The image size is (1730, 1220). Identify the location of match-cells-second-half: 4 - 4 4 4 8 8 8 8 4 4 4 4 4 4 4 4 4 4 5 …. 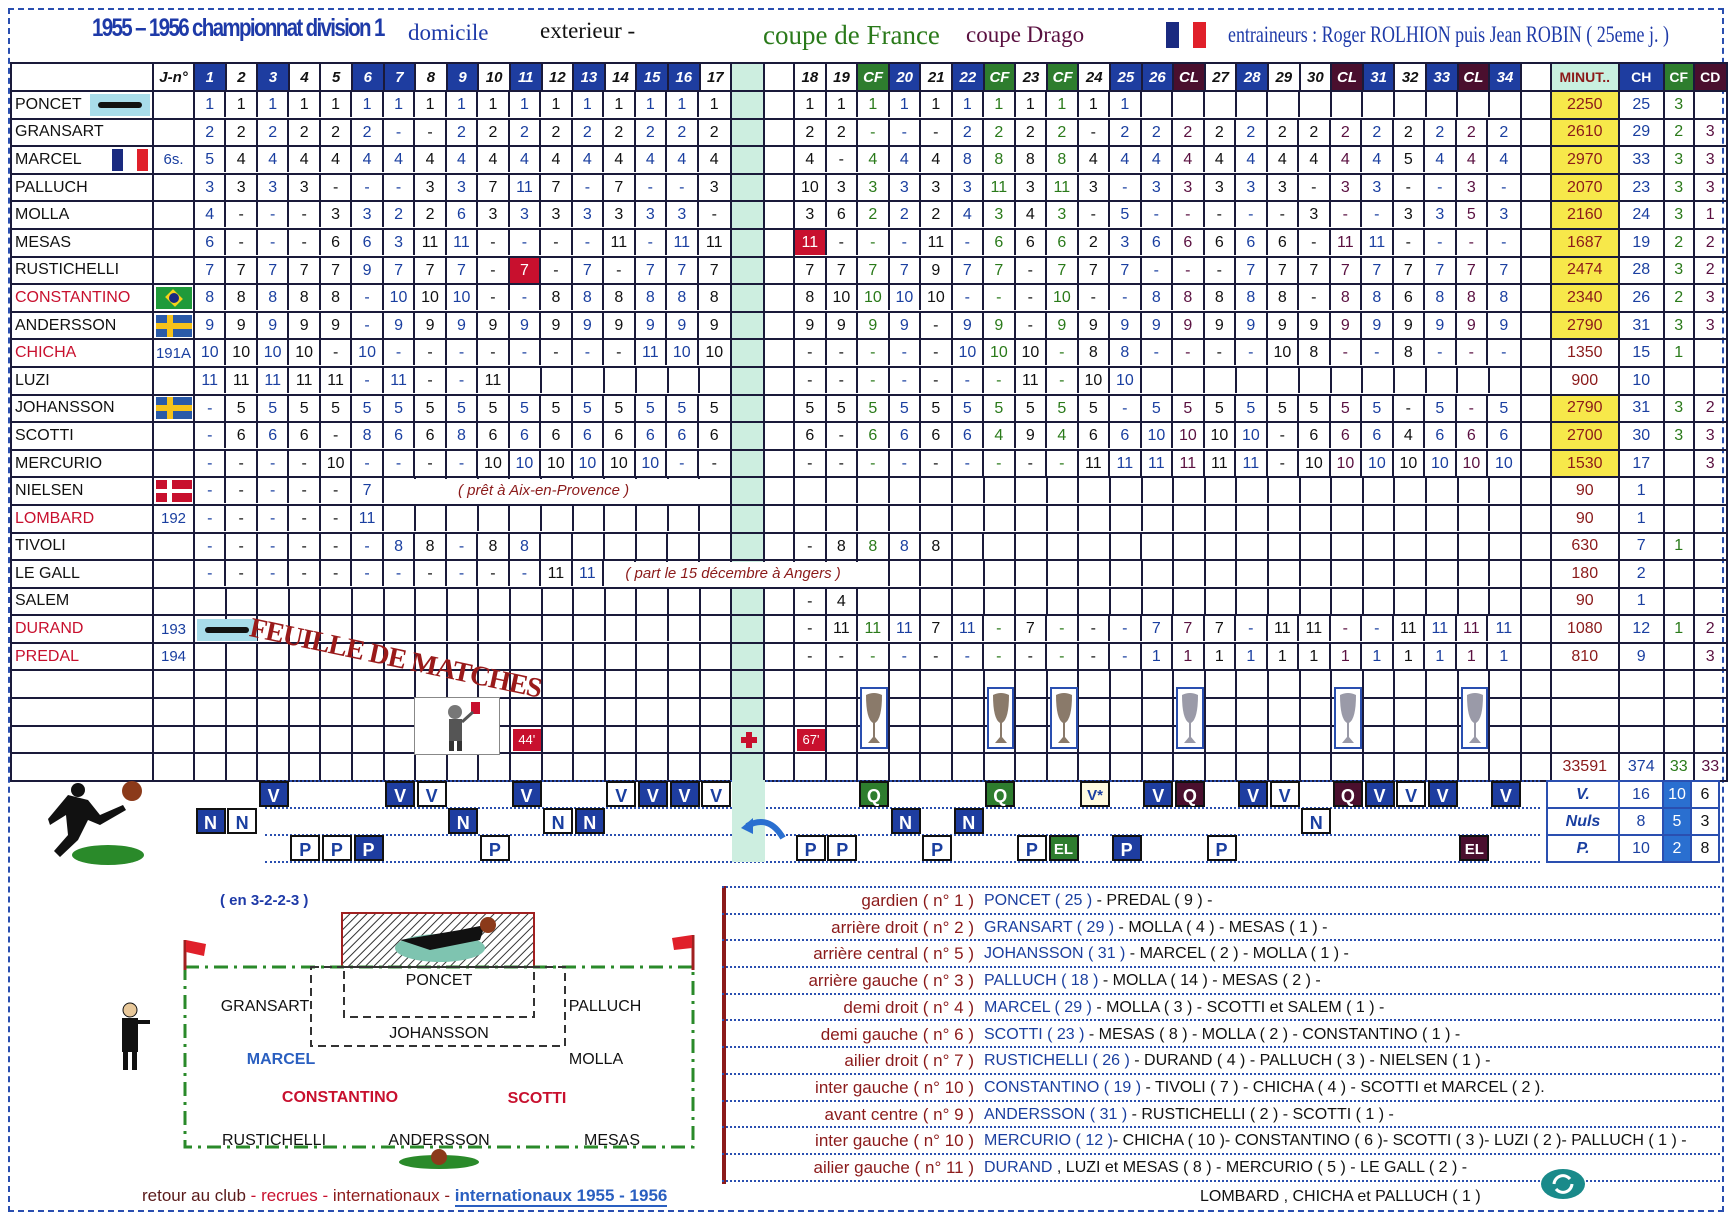
(1157, 160).